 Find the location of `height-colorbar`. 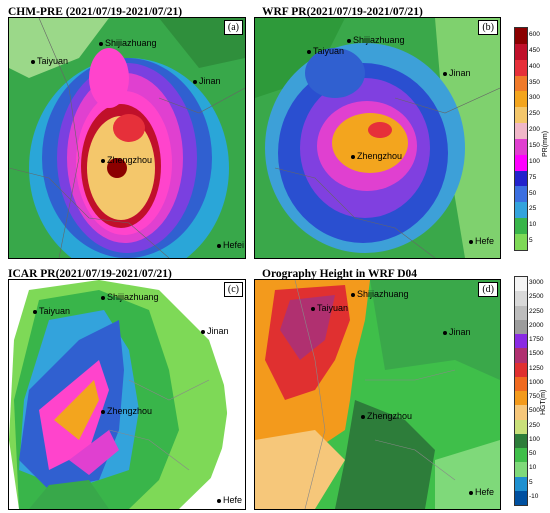

height-colorbar is located at coordinates (521, 391).